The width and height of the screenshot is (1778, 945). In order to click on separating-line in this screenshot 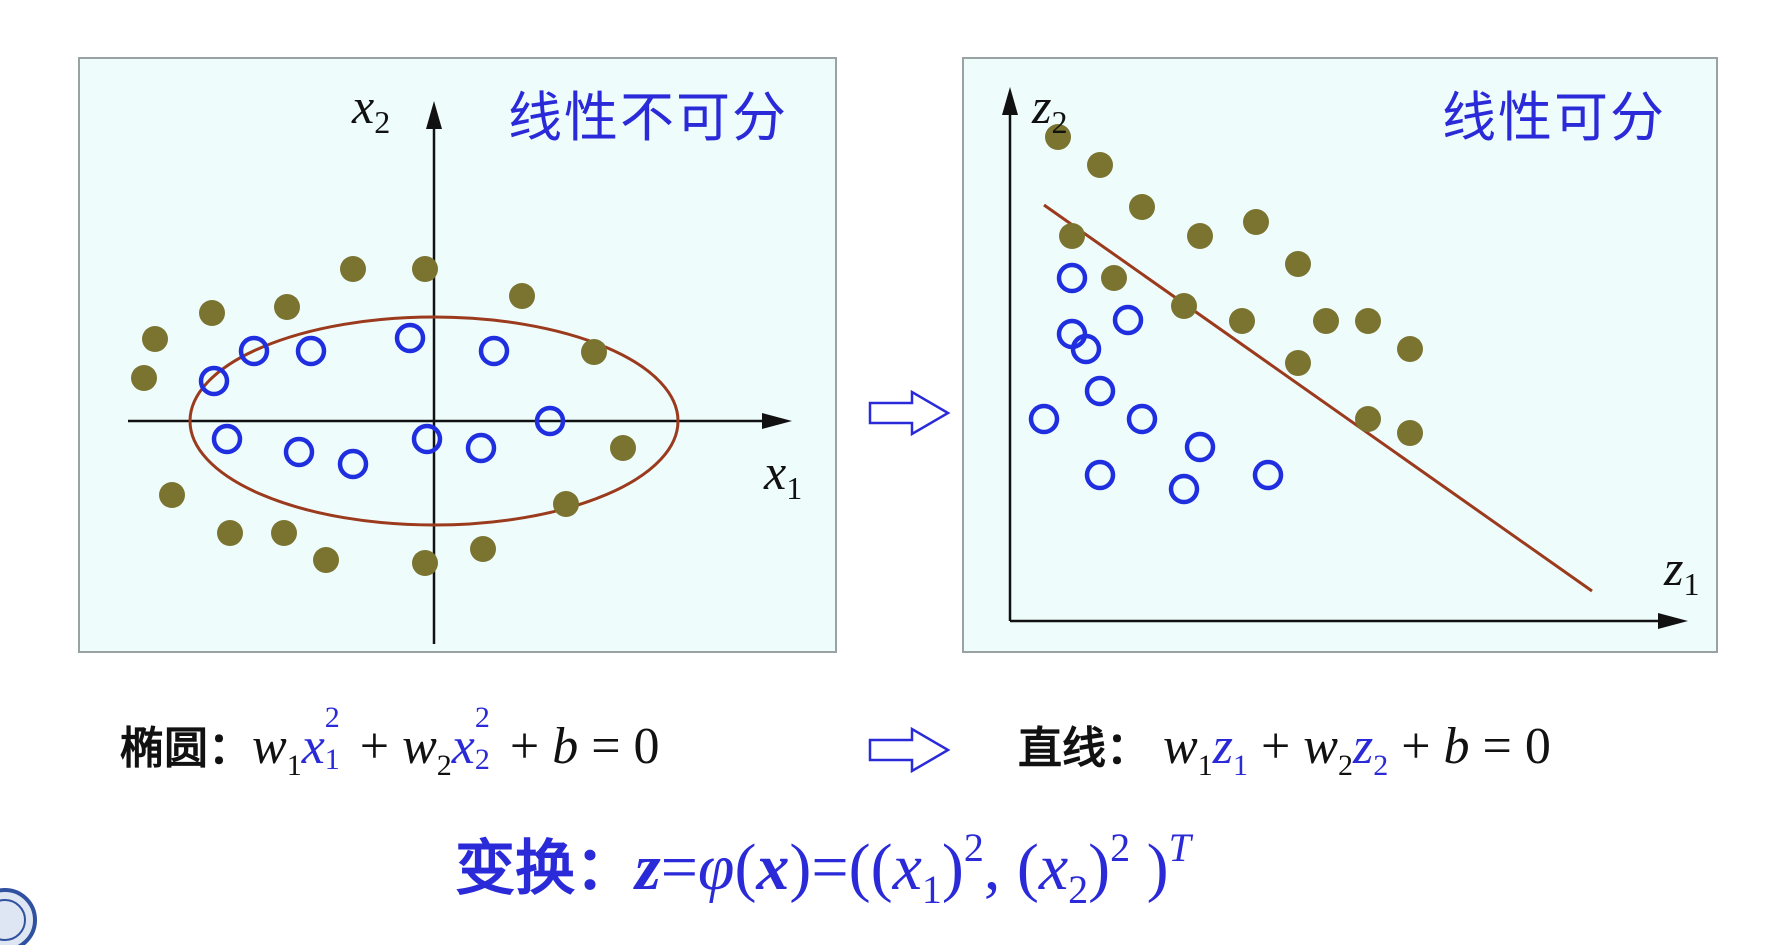, I will do `click(1318, 398)`.